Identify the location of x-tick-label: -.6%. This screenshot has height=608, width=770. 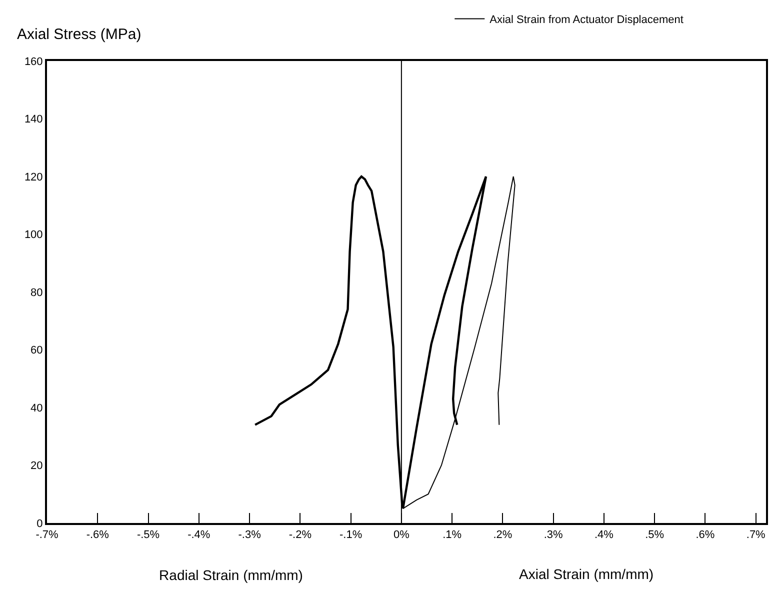
(98, 535).